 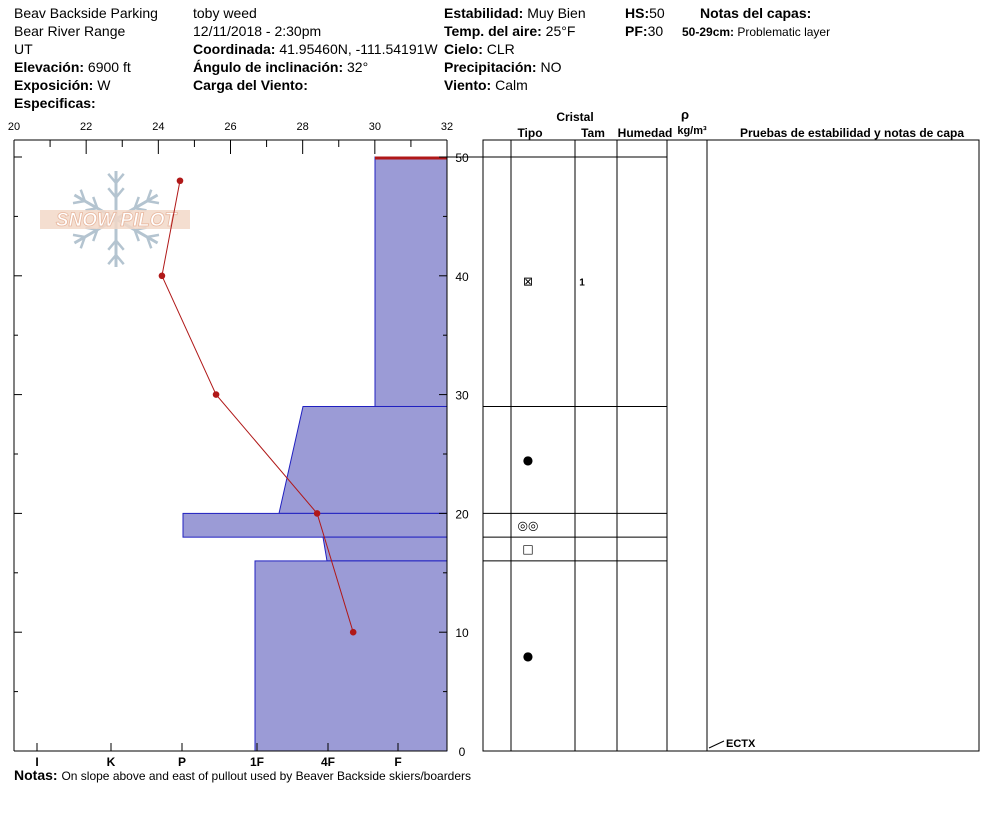 I want to click on precip-label: Precipitación:, so click(x=490, y=67).